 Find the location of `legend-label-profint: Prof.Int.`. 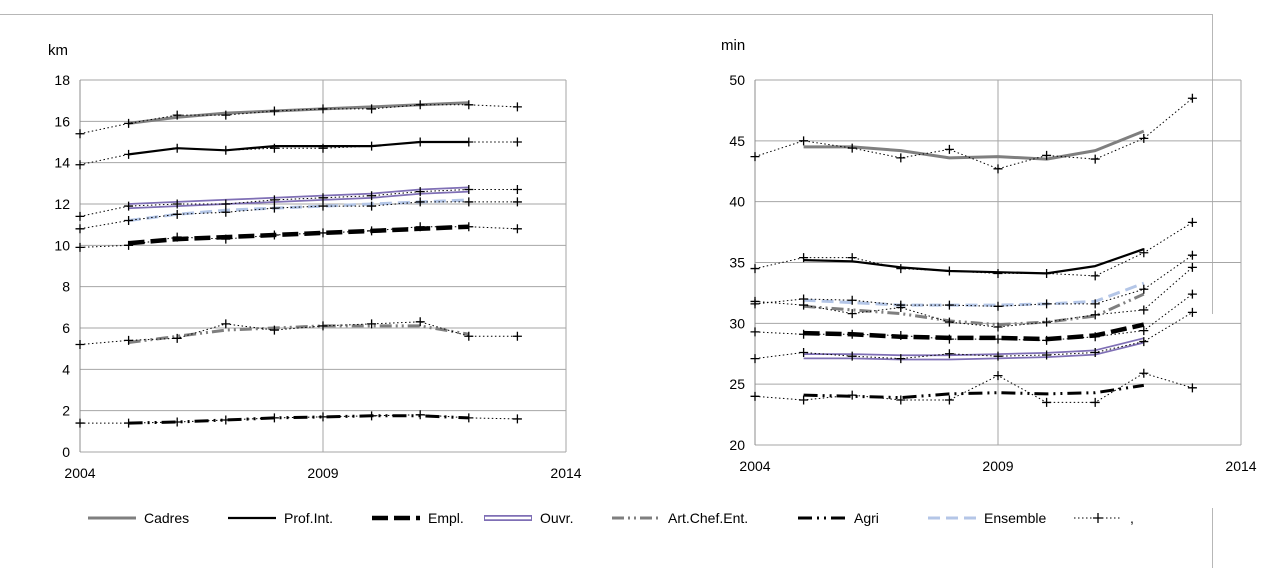

legend-label-profint: Prof.Int. is located at coordinates (308, 518).